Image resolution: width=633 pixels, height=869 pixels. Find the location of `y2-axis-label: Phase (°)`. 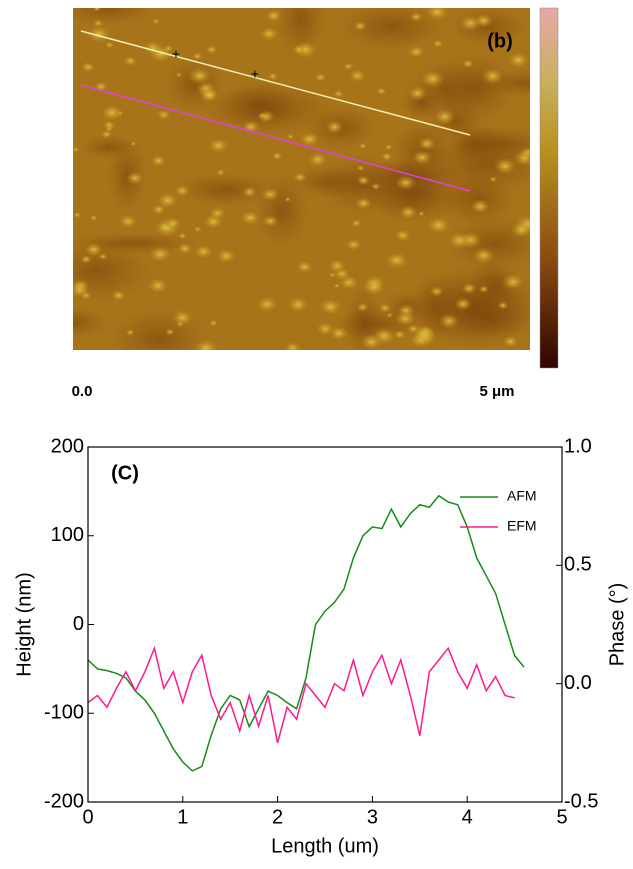

y2-axis-label: Phase (°) is located at coordinates (617, 625).